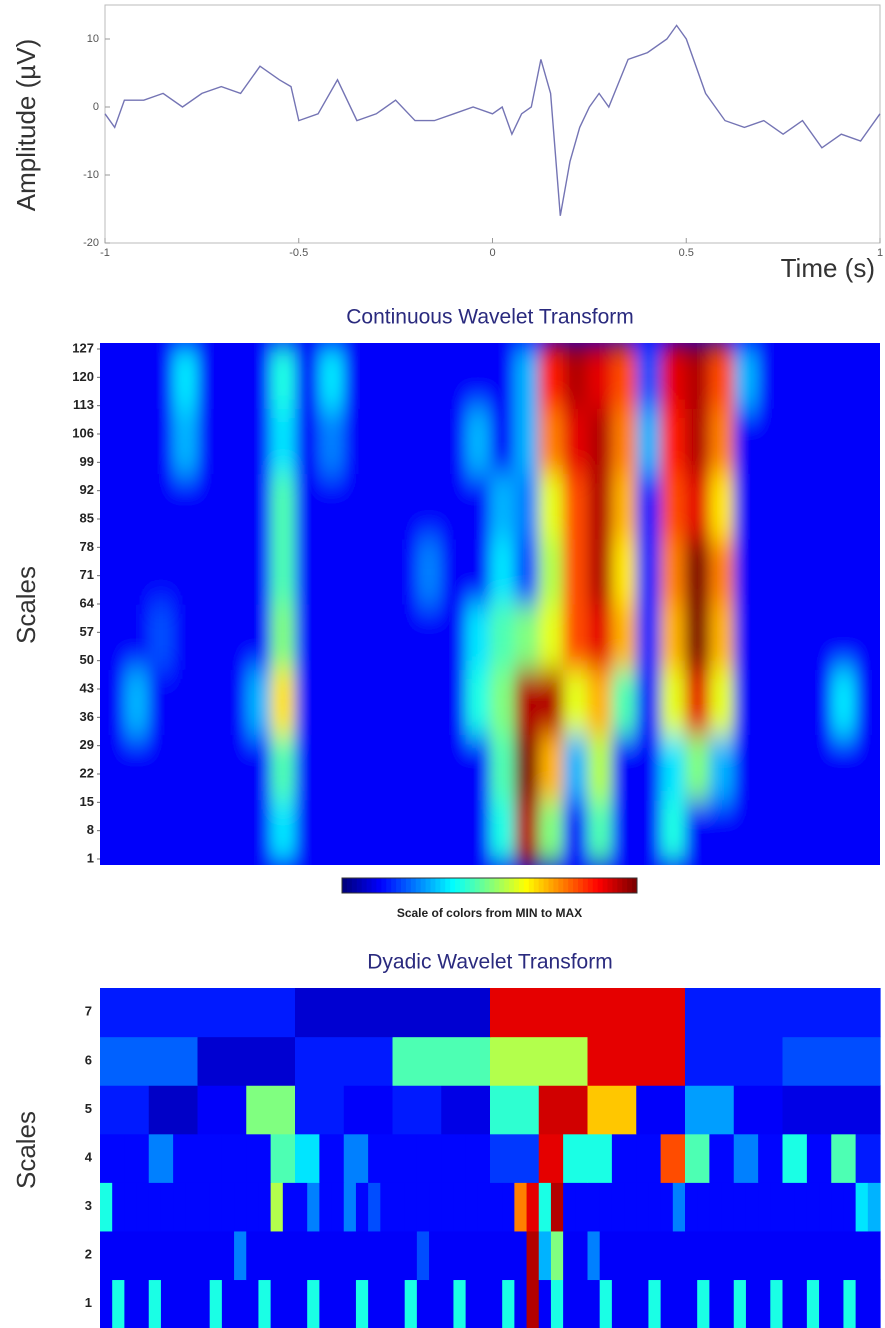 This screenshot has height=1328, width=885. Describe the element at coordinates (88, 1254) in the screenshot. I see `y-tick-label: 2` at that location.